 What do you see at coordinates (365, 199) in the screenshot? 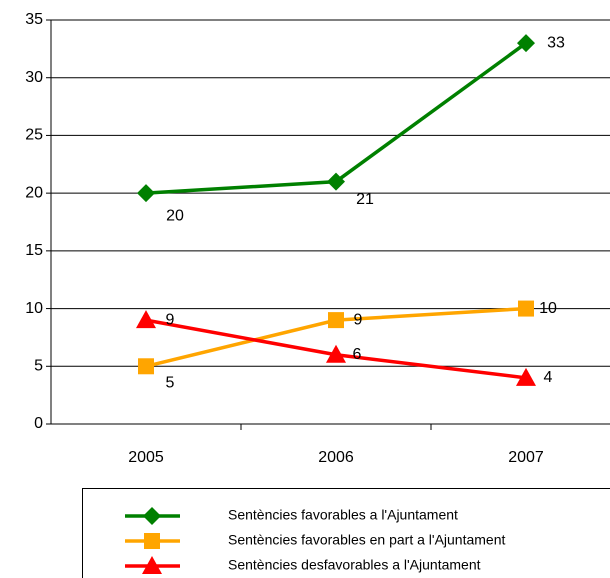
I see `data-label: 21` at bounding box center [365, 199].